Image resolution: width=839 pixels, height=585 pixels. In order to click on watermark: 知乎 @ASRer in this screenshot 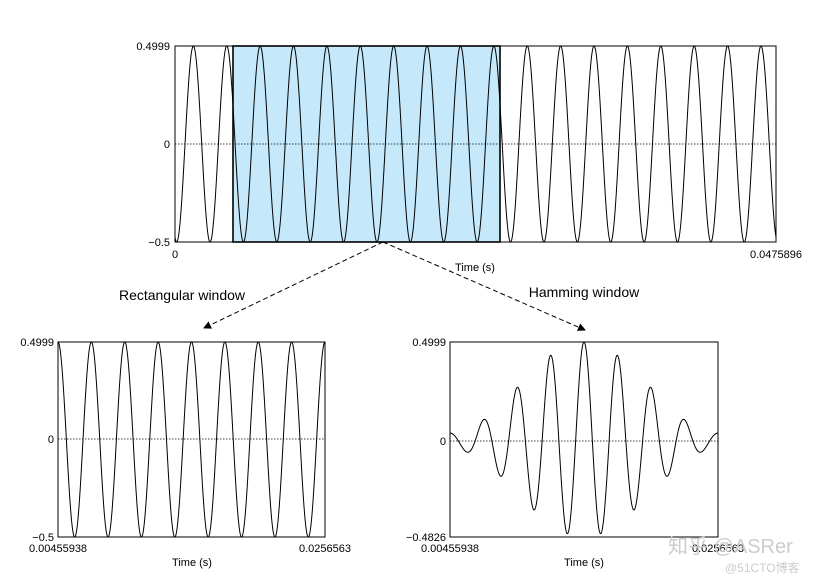, I will do `click(730, 546)`.